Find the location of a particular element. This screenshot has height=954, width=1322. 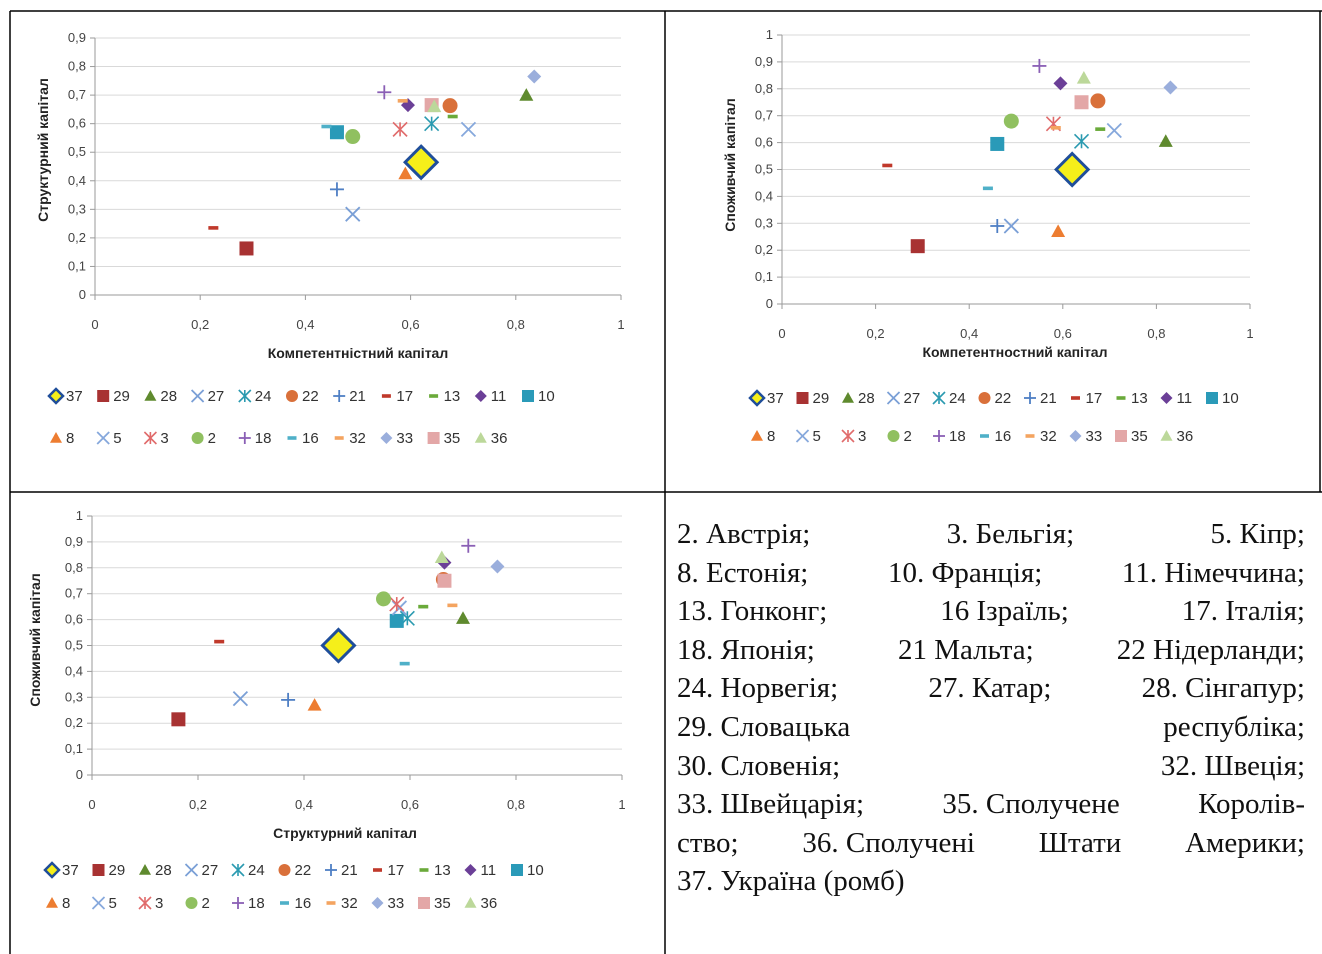

y-tick-label: 0,7 is located at coordinates (74, 593).